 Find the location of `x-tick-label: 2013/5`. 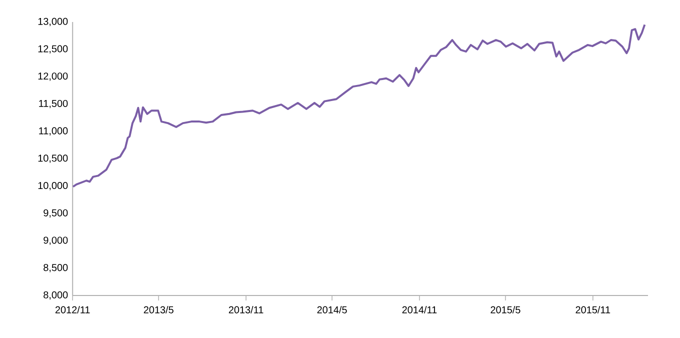

x-tick-label: 2013/5 is located at coordinates (159, 310).